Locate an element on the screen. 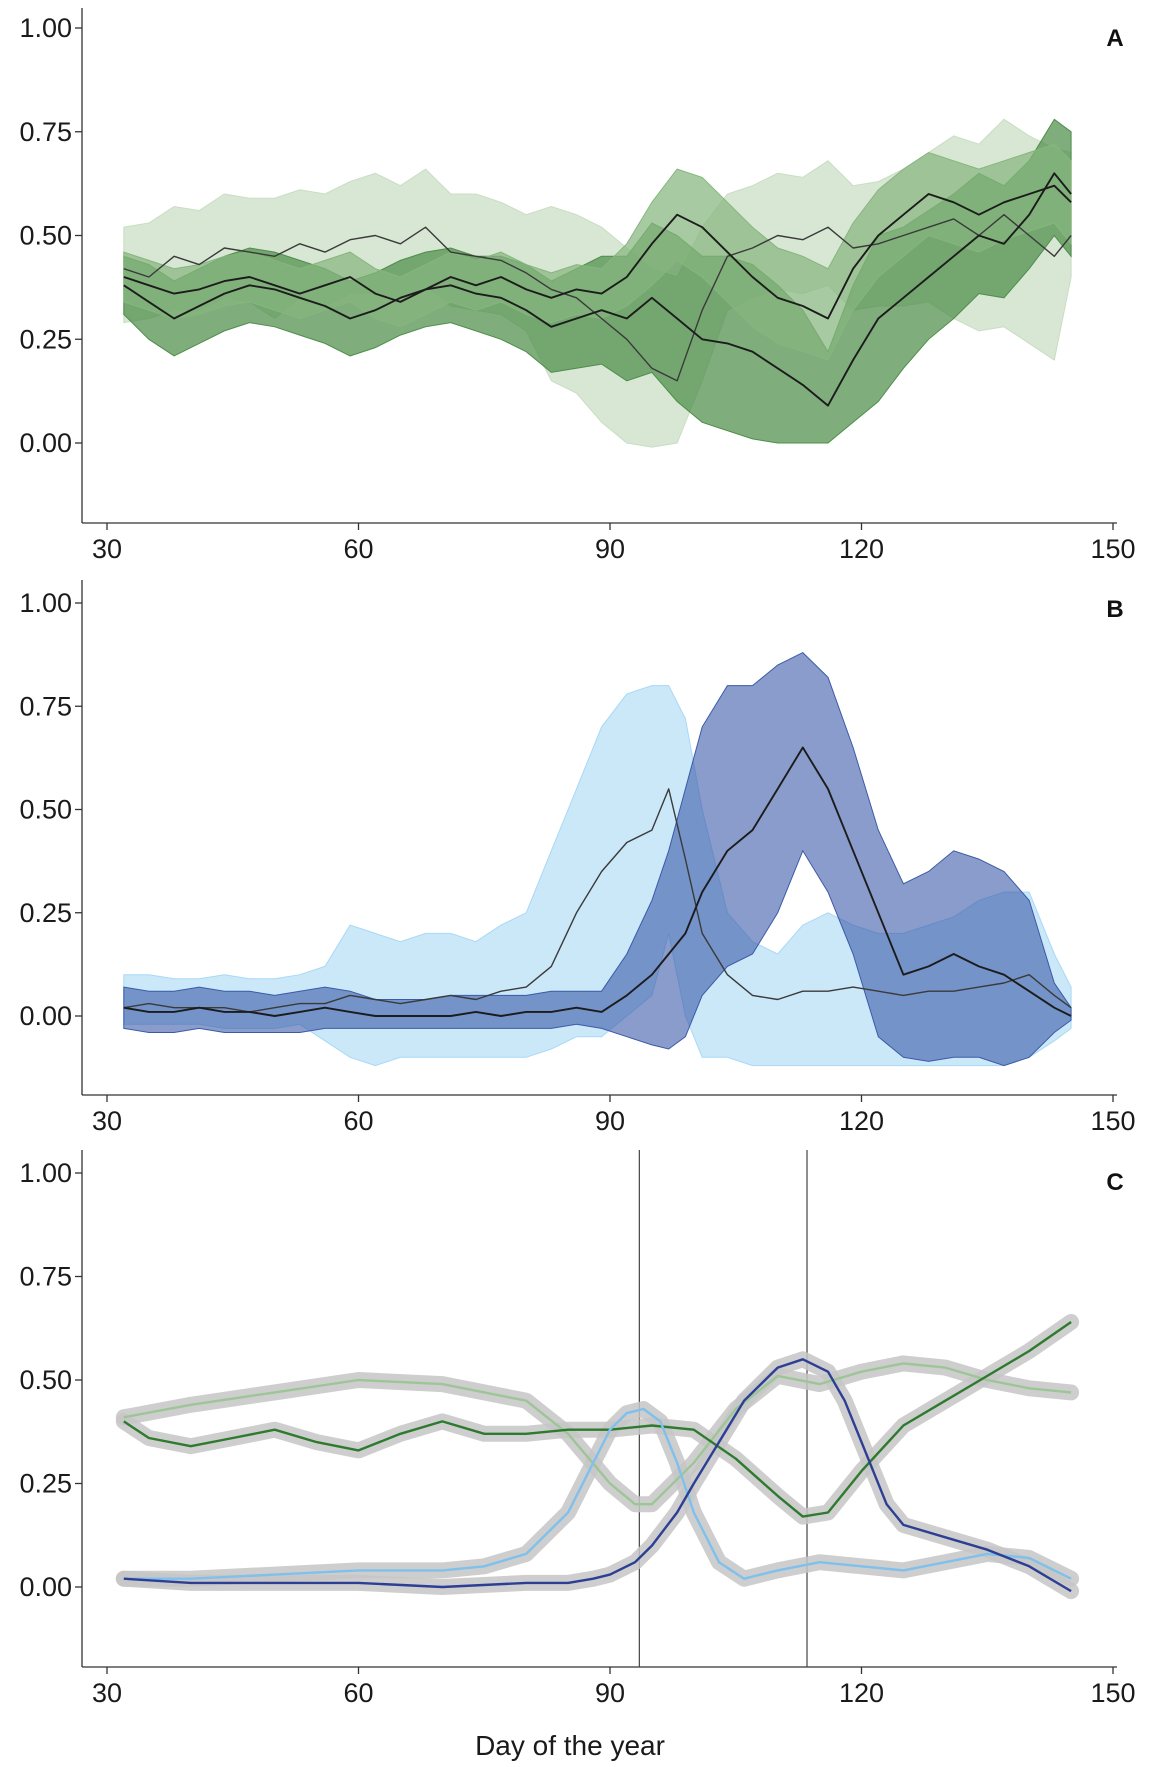 This screenshot has height=1767, width=1151. panel-b-letter: B is located at coordinates (1114, 609).